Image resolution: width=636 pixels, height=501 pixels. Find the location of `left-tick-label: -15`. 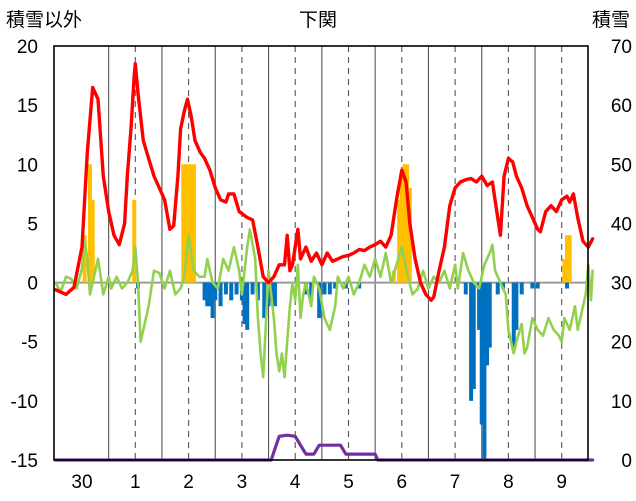

left-tick-label: -15 is located at coordinates (24, 461).